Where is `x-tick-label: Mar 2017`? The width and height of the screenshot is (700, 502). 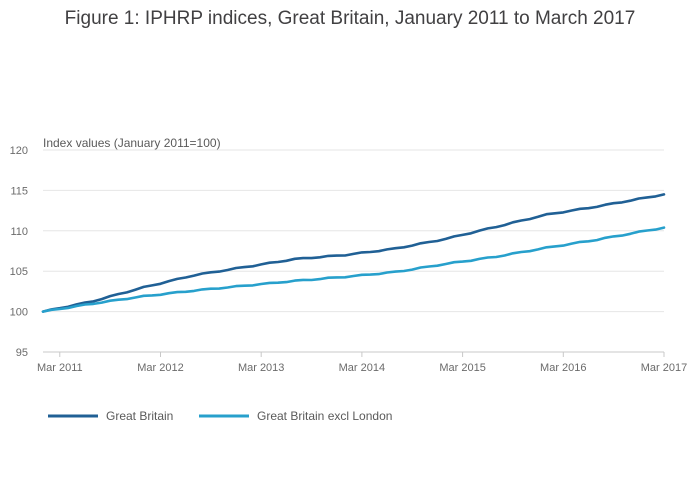
x-tick-label: Mar 2017 is located at coordinates (664, 368).